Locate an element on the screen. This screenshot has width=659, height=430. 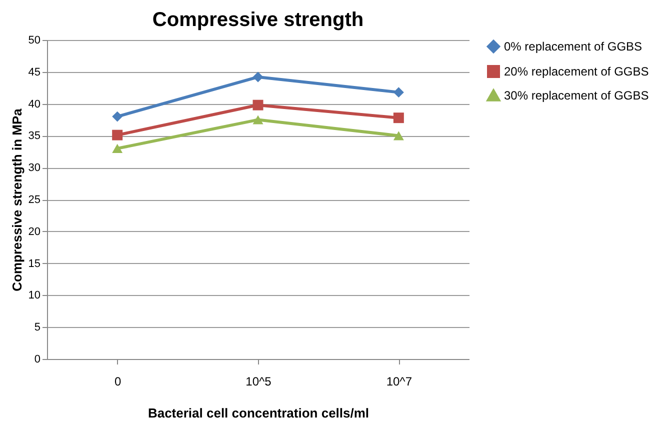
y-axis-title: Compressive strength in MPa is located at coordinates (16, 200).